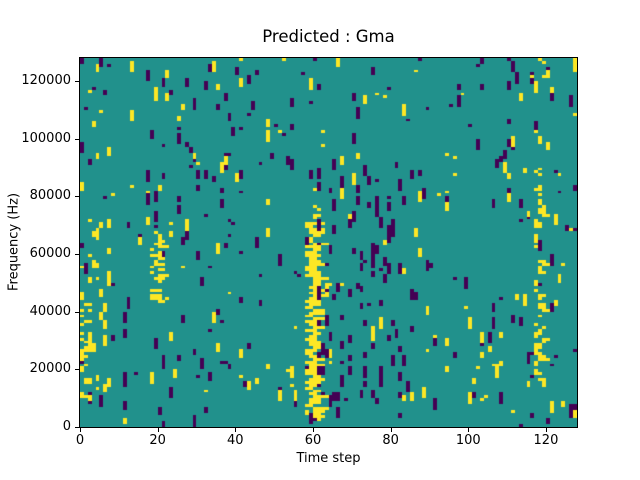 The image size is (640, 480). What do you see at coordinates (66, 426) in the screenshot?
I see `y-tick-label: 0` at bounding box center [66, 426].